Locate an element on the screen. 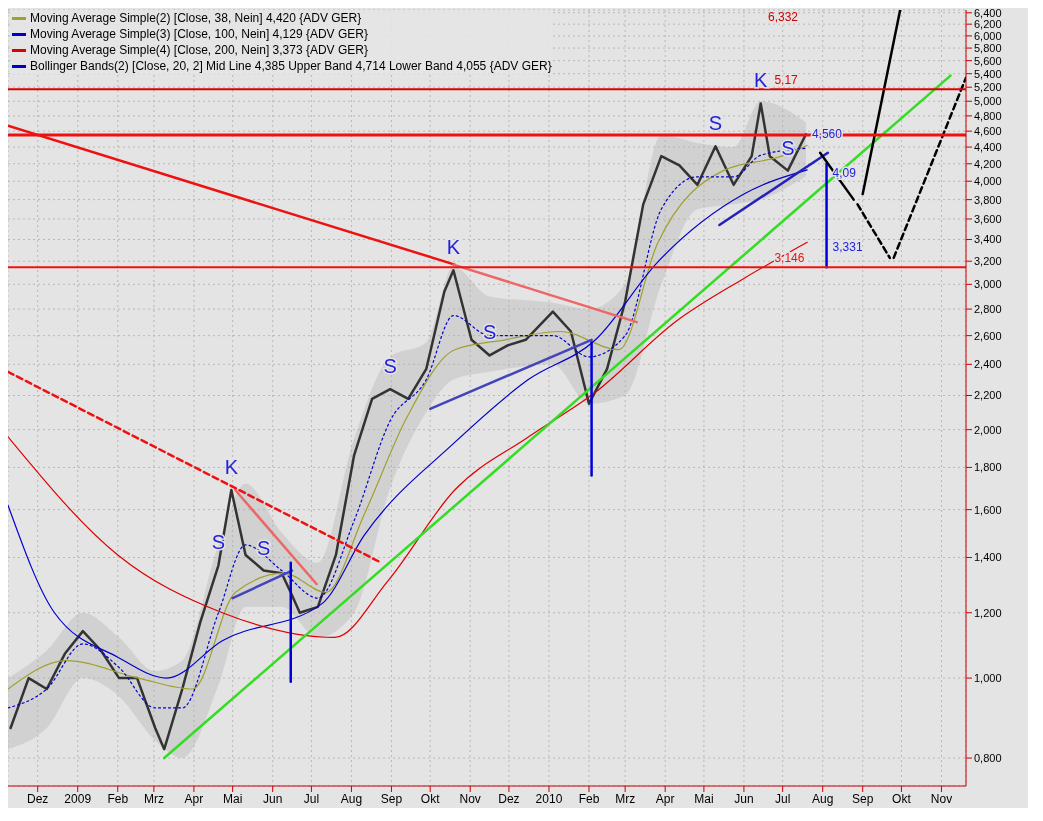 This screenshot has height=821, width=1043. y-tick-label: 3,600 is located at coordinates (988, 218).